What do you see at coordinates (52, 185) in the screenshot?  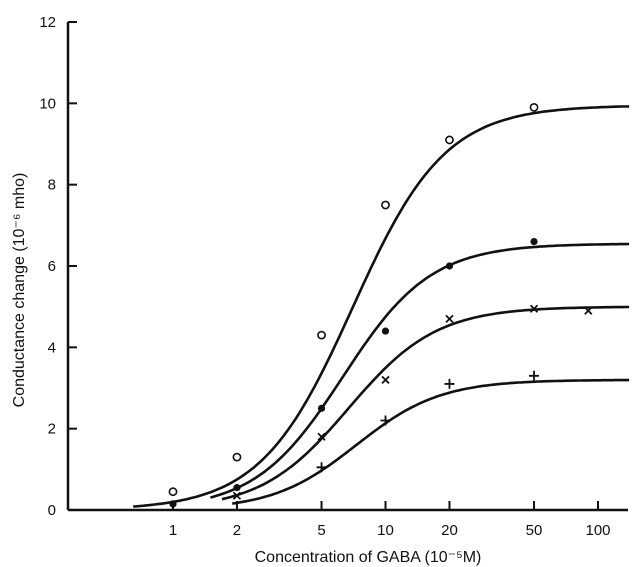 I see `y-tick-label: 8` at bounding box center [52, 185].